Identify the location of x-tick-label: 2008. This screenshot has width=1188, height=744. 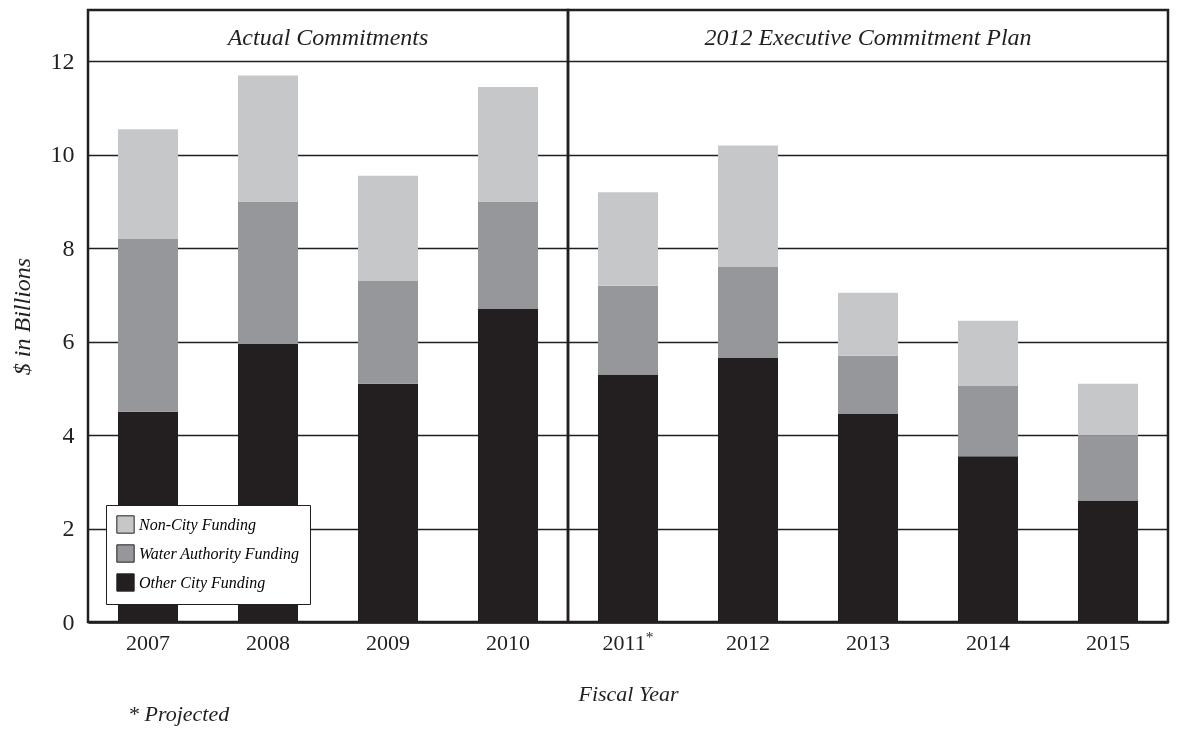
(268, 642).